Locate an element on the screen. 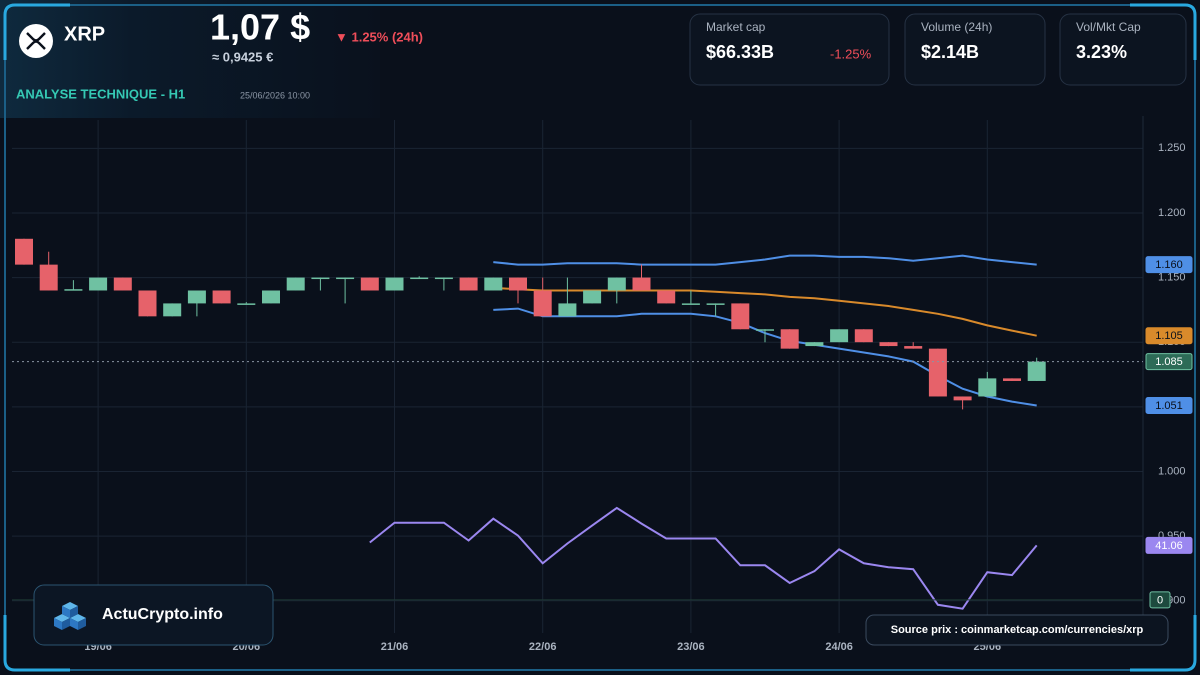 This screenshot has height=675, width=1200. timestamp: 25/06/2026 10:00 is located at coordinates (275, 95).